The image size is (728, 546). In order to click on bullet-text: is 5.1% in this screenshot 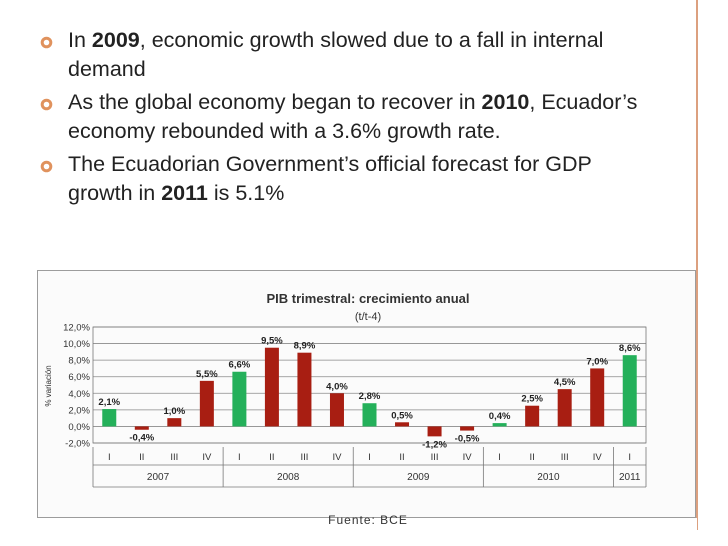, I will do `click(246, 193)`.